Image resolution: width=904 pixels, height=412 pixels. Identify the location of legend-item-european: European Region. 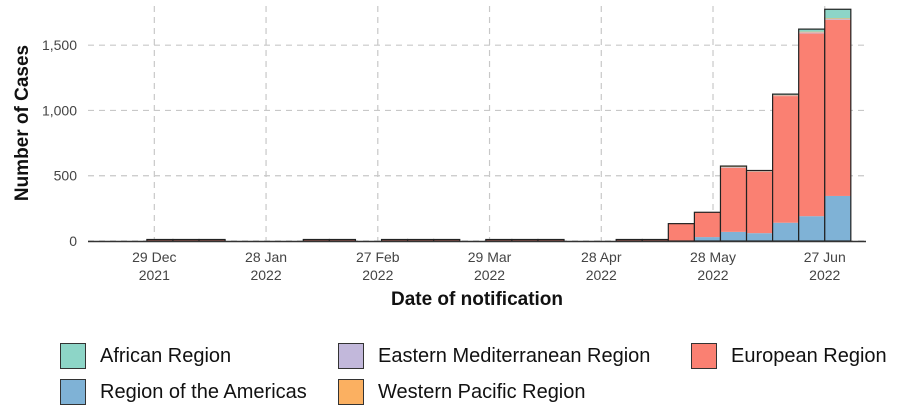
(789, 356).